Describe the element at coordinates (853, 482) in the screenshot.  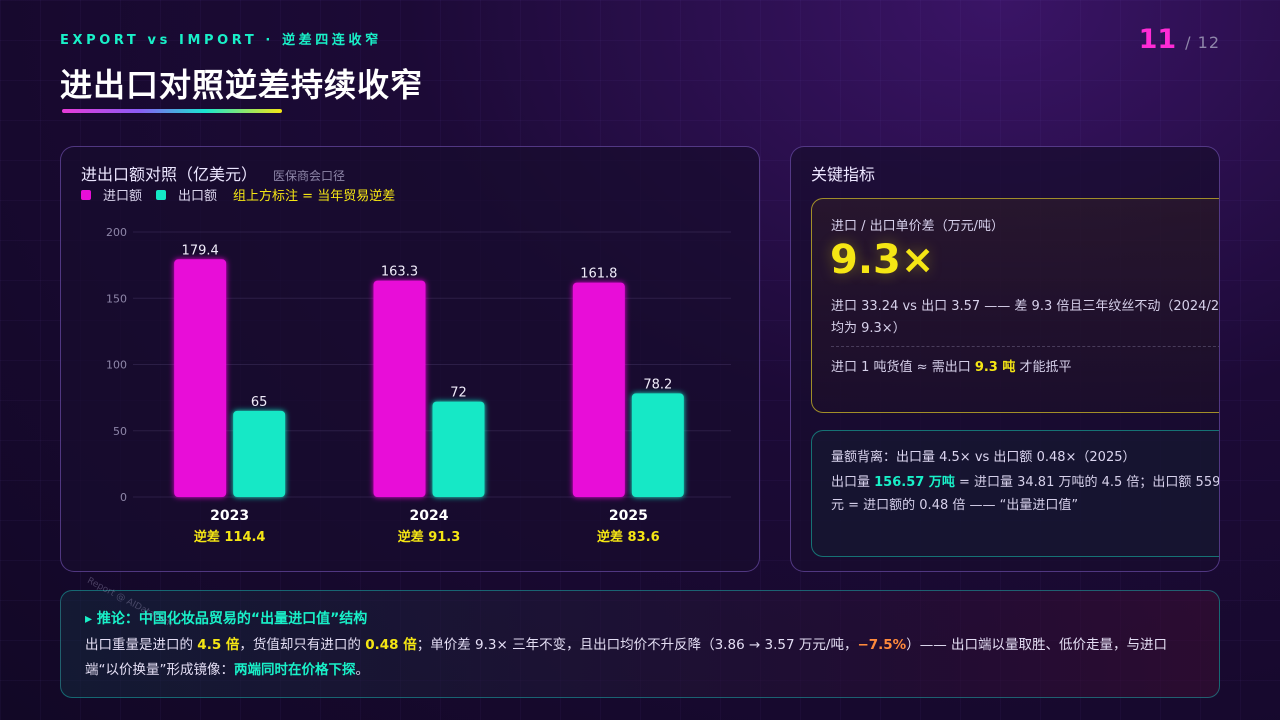
I see `volume-text: 出口量` at that location.